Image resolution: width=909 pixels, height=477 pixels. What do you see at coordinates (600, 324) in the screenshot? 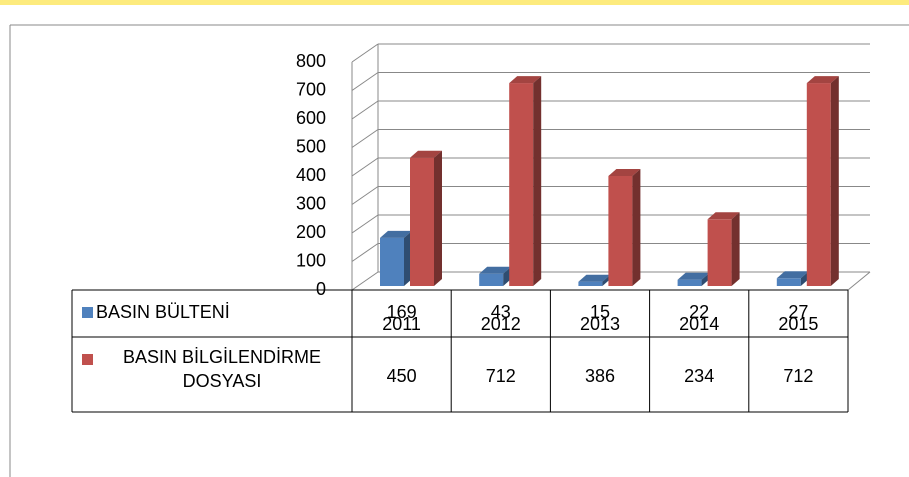
I see `x-tick-label: 2013` at bounding box center [600, 324].